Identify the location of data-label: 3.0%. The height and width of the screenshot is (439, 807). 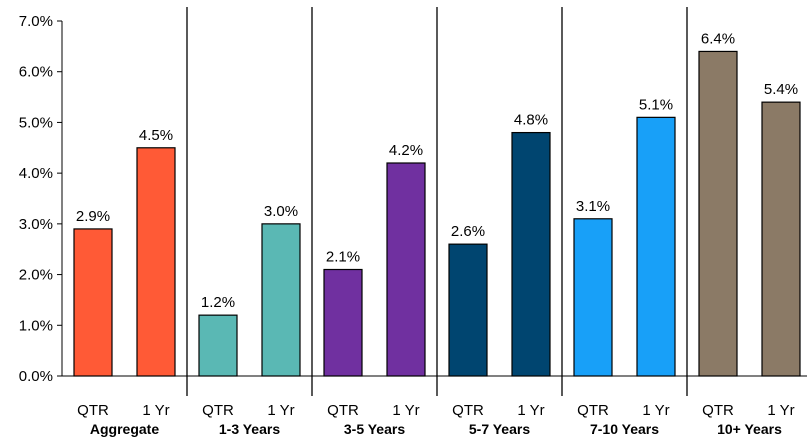
(281, 211).